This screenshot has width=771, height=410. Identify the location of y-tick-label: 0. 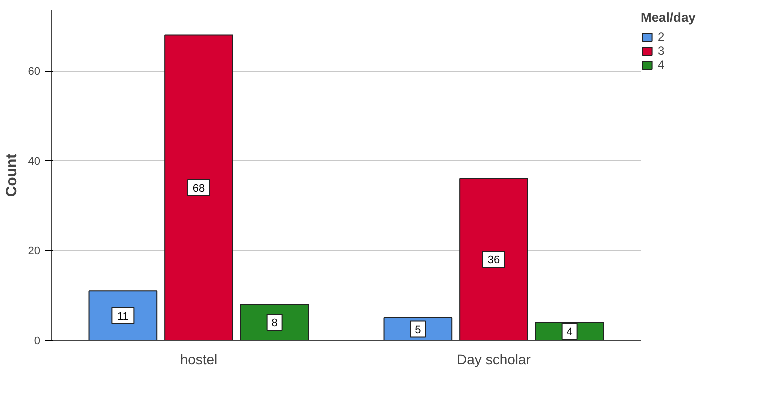
(37, 342).